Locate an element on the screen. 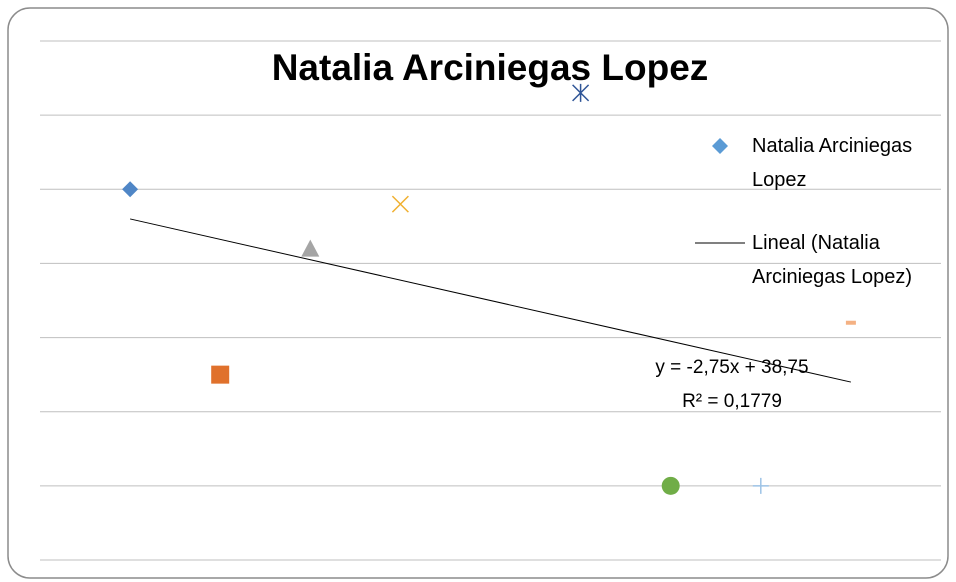  legend-label: Natalia Arciniegas Lopez is located at coordinates (832, 163).